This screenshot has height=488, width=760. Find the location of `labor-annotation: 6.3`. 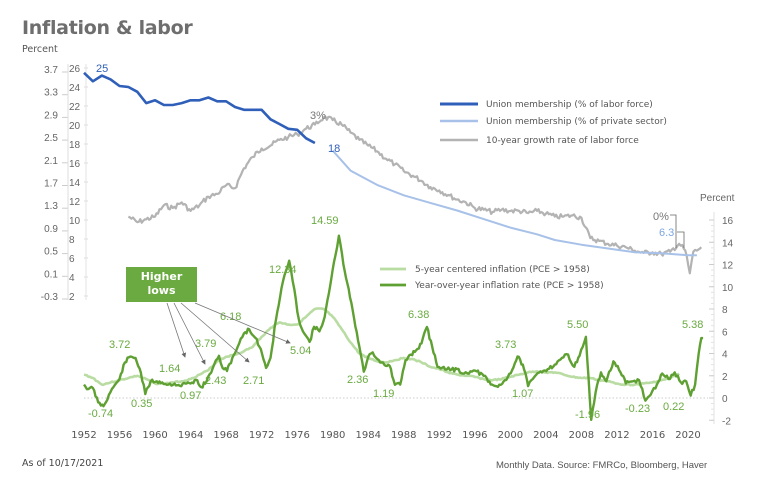

labor-annotation: 6.3 is located at coordinates (666, 233).